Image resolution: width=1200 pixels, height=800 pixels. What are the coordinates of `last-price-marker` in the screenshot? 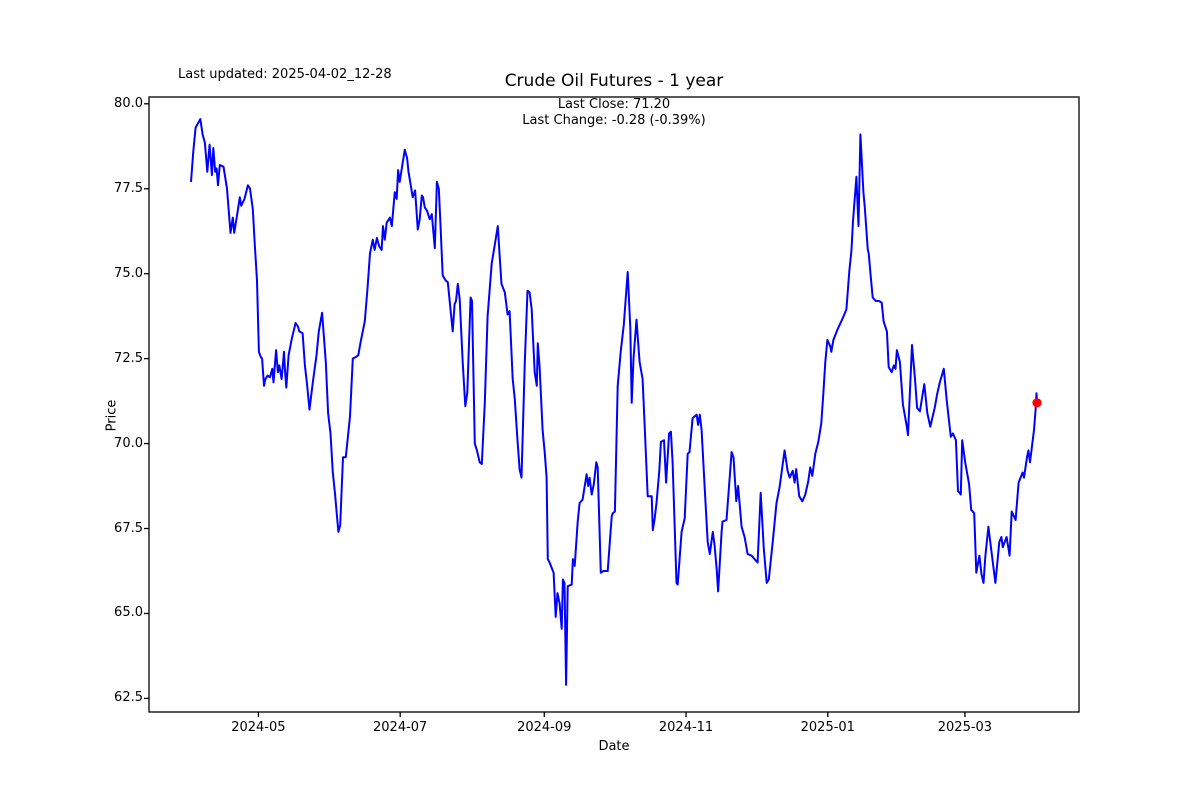 It's located at (1037, 403).